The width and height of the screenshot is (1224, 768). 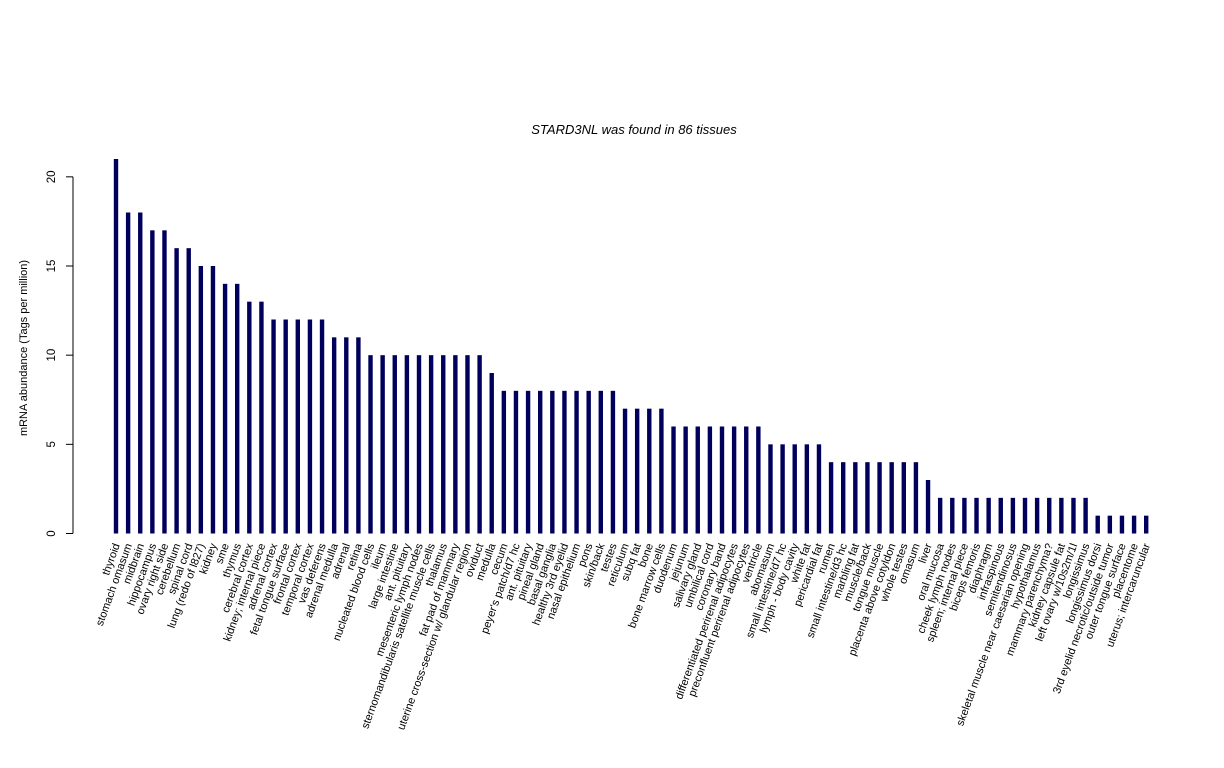 What do you see at coordinates (52, 176) in the screenshot?
I see `y-tick-label: 20` at bounding box center [52, 176].